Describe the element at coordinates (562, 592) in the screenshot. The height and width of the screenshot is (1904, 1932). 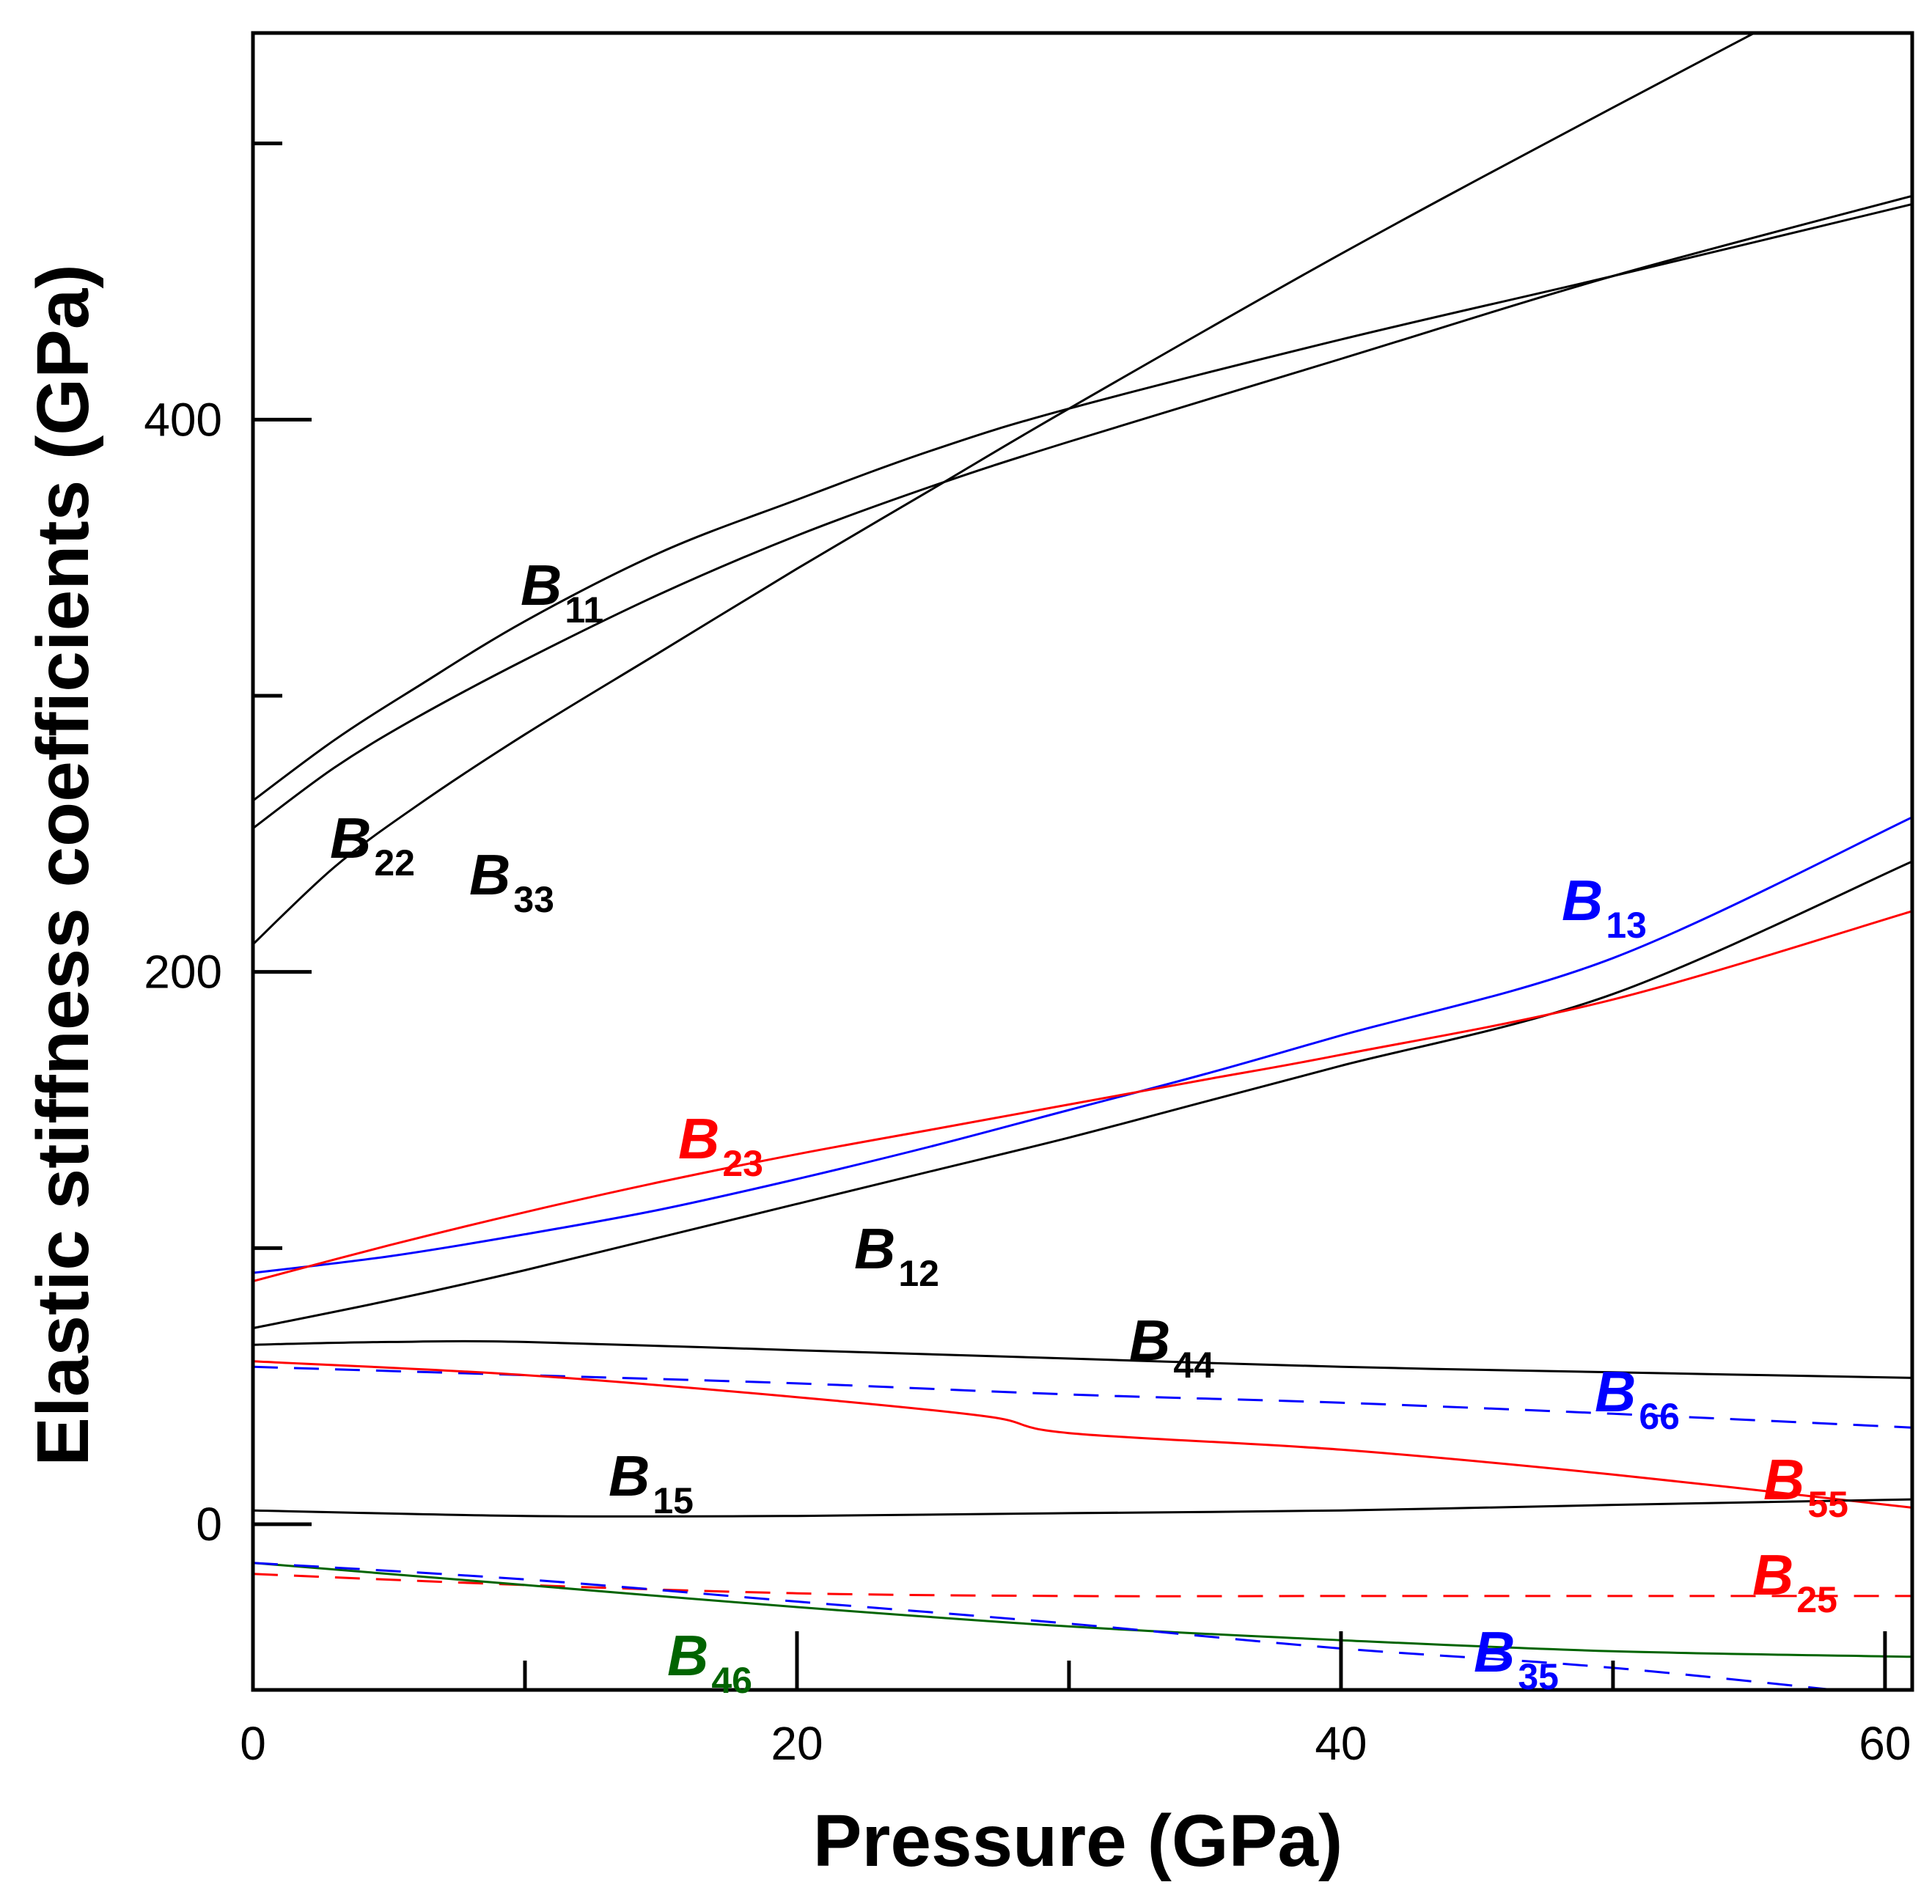
I see `curve-label-b11: B11` at that location.